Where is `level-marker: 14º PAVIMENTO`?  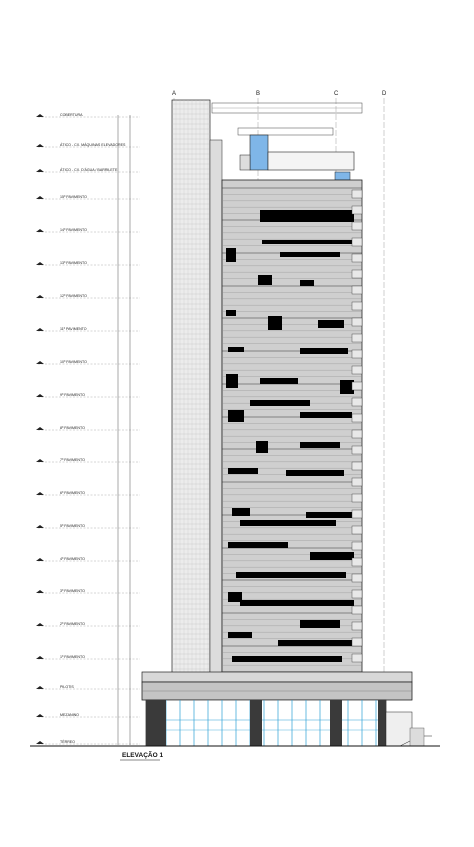 level-marker: 14º PAVIMENTO is located at coordinates (88, 230).